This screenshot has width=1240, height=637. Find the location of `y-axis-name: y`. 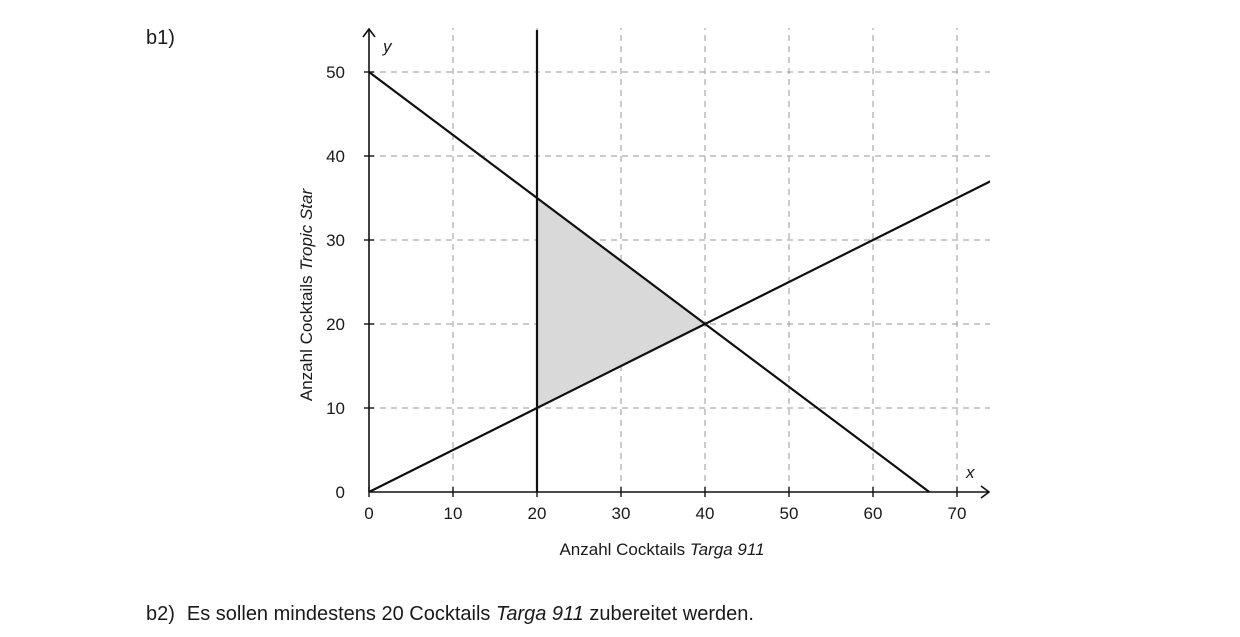

y-axis-name: y is located at coordinates (387, 46).